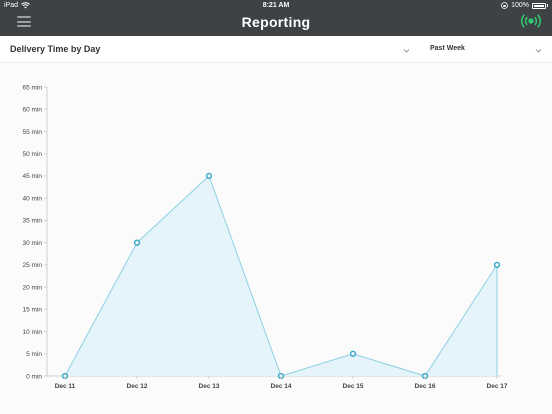 This screenshot has width=552, height=414. I want to click on y-tick-label: 20 min, so click(32, 287).